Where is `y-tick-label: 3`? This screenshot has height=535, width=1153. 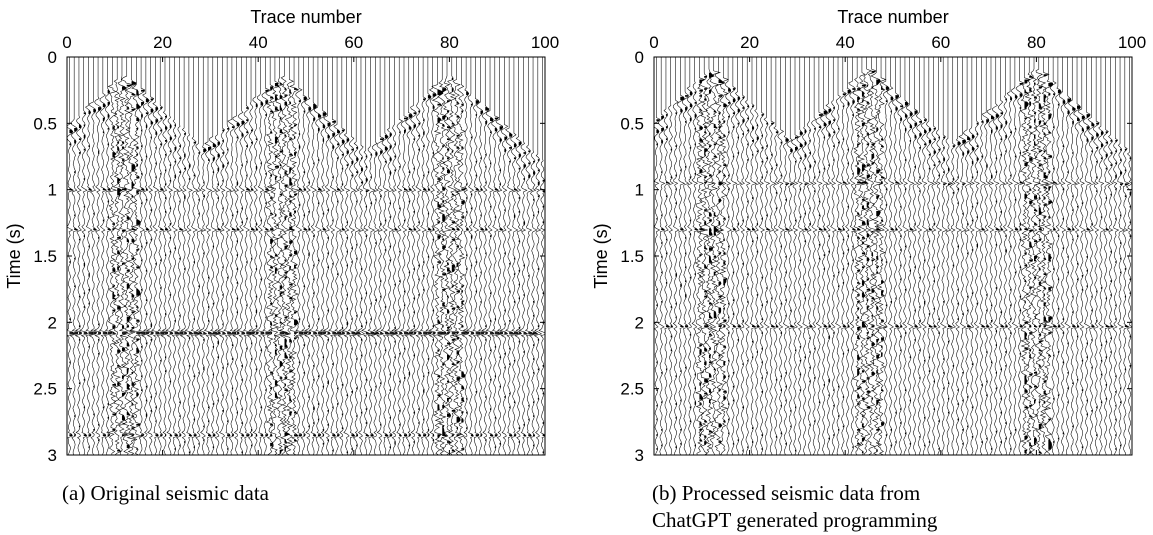
y-tick-label: 3 is located at coordinates (52, 455).